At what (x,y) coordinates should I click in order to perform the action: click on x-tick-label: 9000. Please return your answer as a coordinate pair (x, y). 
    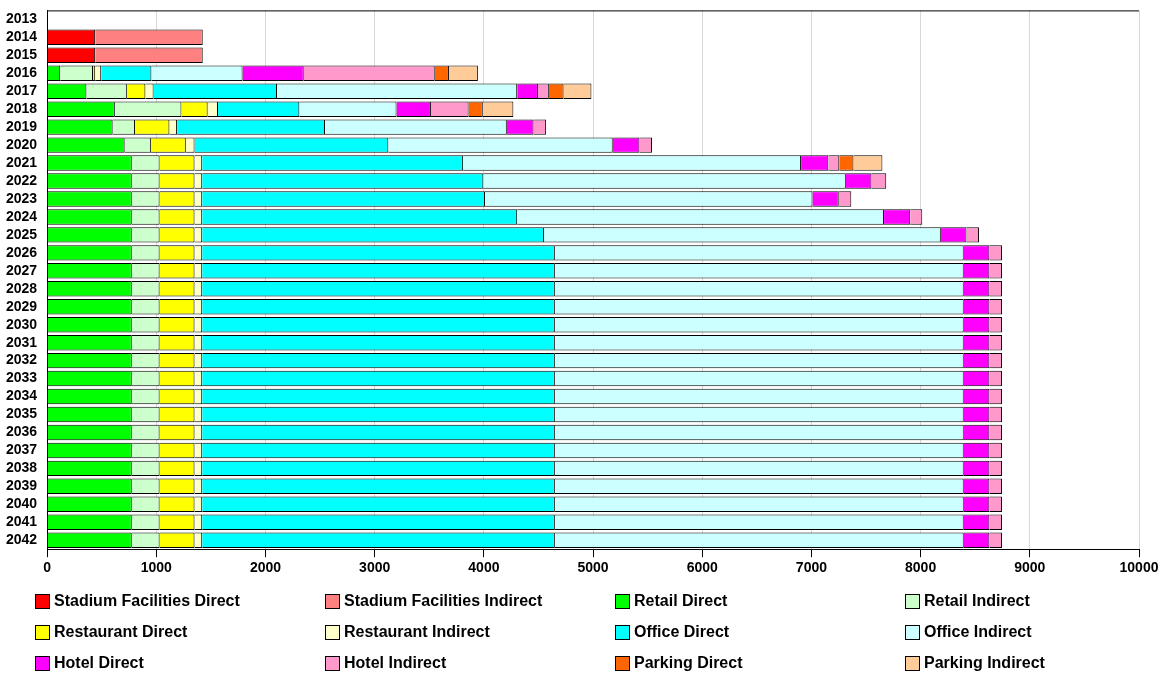
    Looking at the image, I should click on (1030, 567).